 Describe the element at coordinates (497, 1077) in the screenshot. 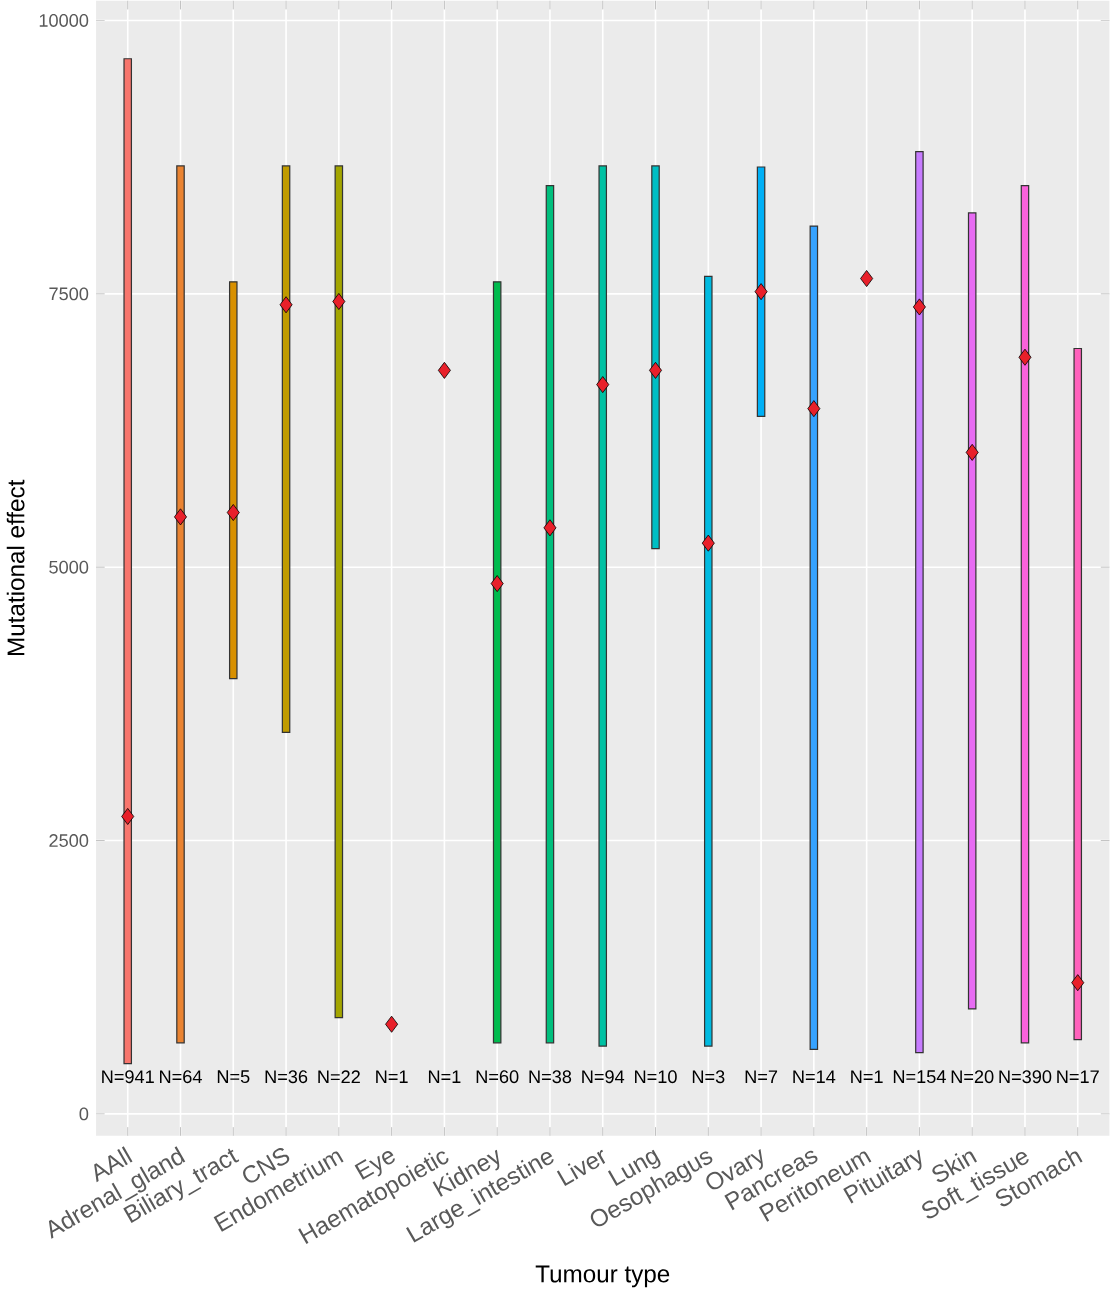

I see `annotation: N=60` at that location.